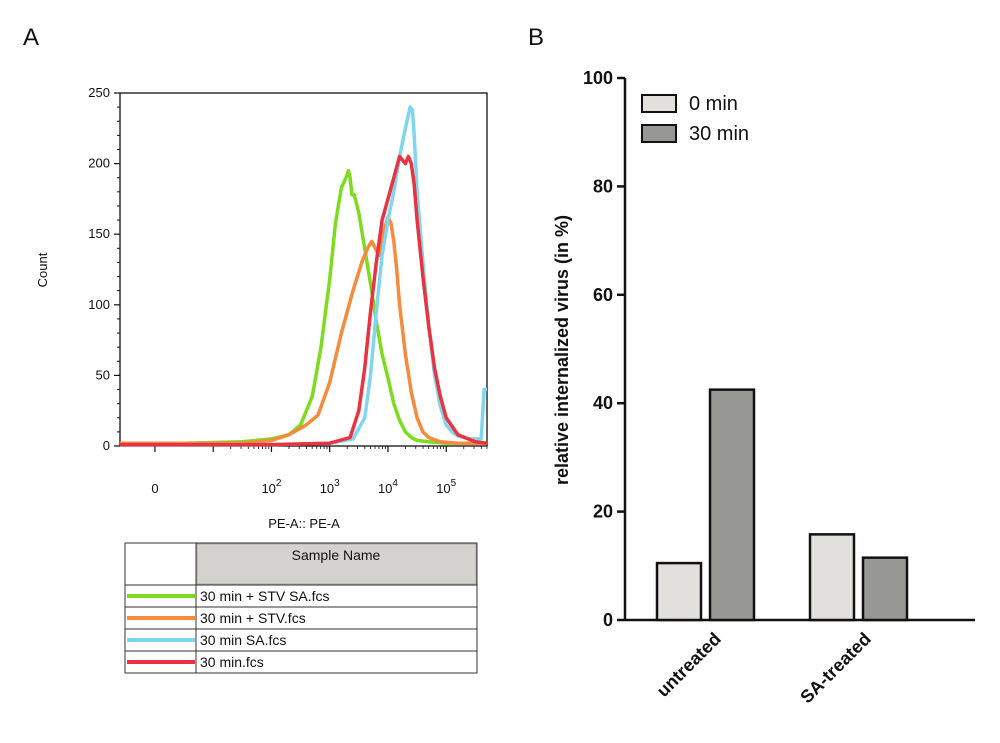 This screenshot has width=1000, height=743. What do you see at coordinates (603, 186) in the screenshot?
I see `bar-y-tick-label: 80` at bounding box center [603, 186].